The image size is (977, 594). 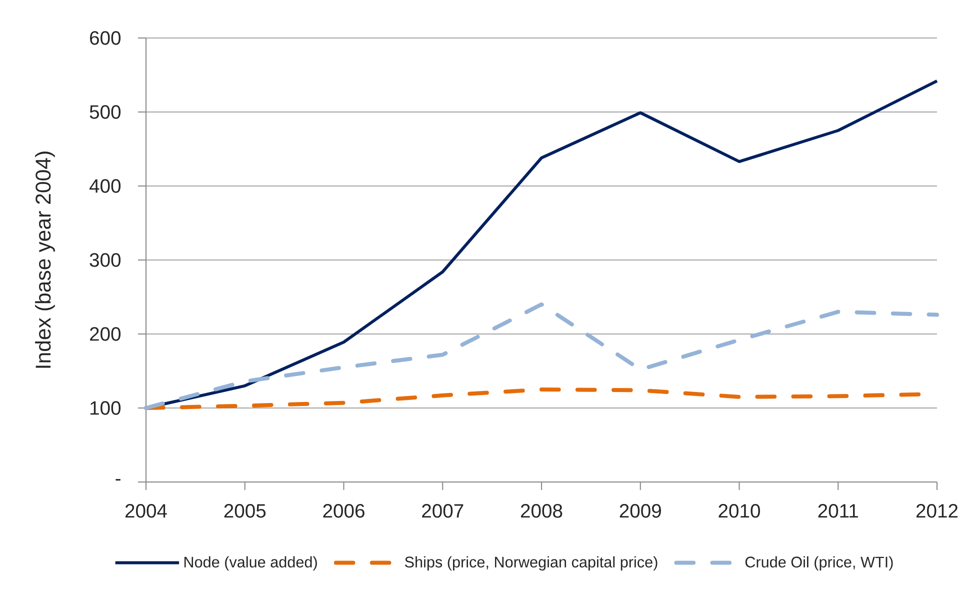 I want to click on line-series, so click(x=542, y=356).